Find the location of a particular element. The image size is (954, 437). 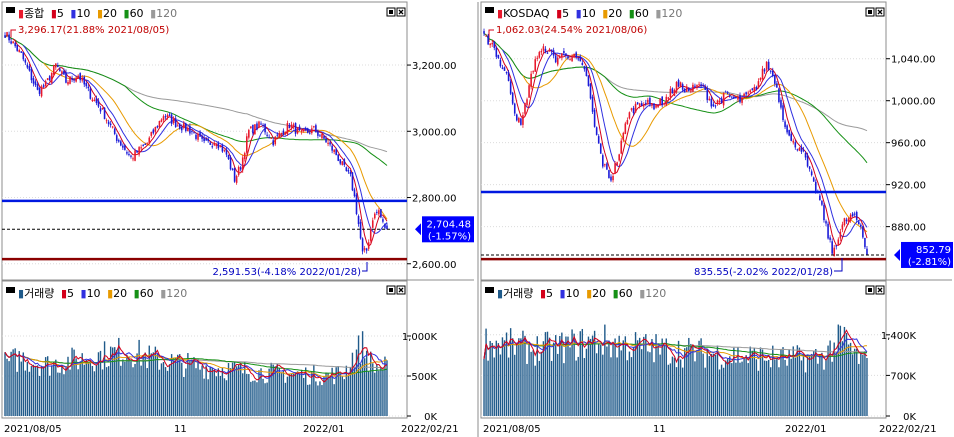

kospi-close-button is located at coordinates (401, 12).